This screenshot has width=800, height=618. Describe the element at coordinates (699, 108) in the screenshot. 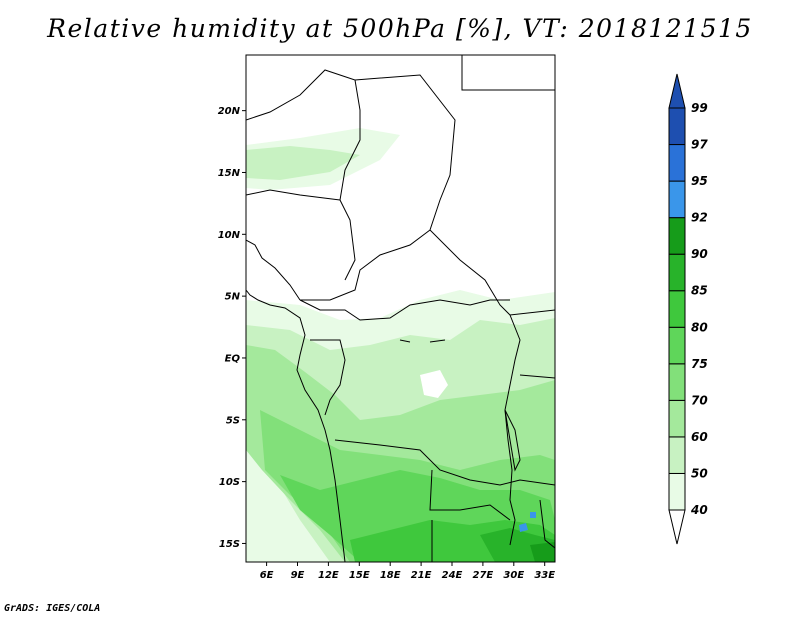

I see `colorbar-label: 99` at that location.